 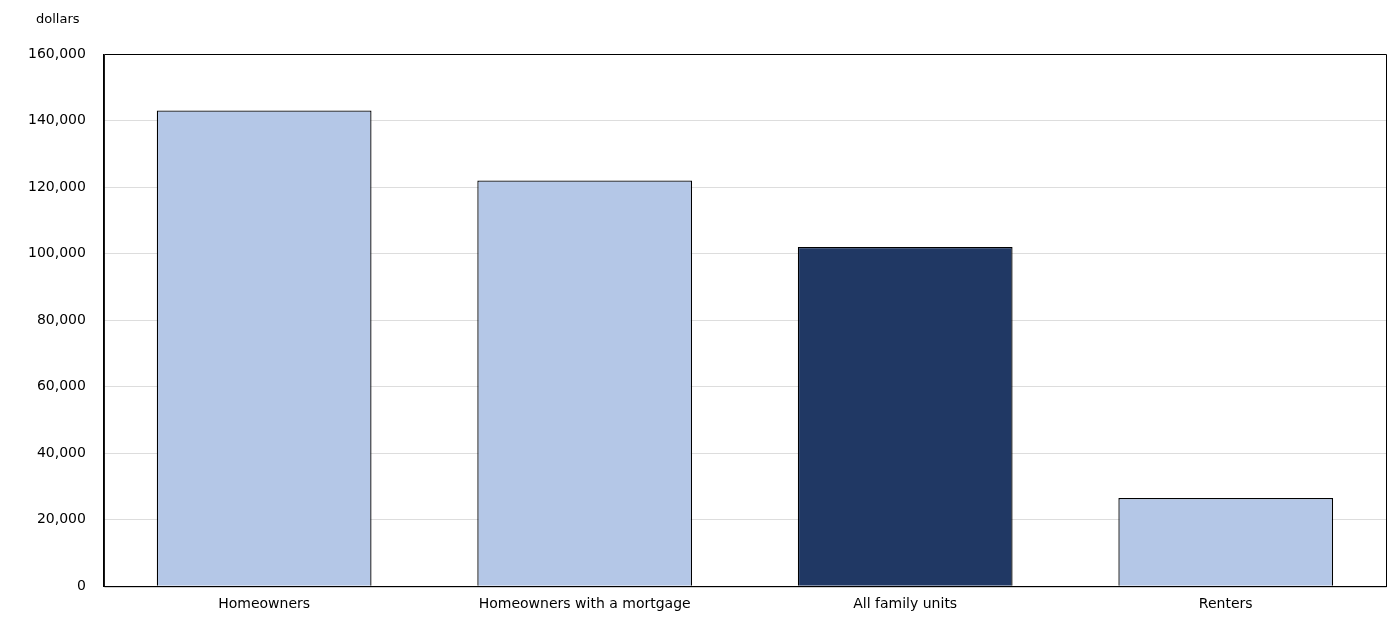 What do you see at coordinates (58, 19) in the screenshot?
I see `y-axis-title: dollars` at bounding box center [58, 19].